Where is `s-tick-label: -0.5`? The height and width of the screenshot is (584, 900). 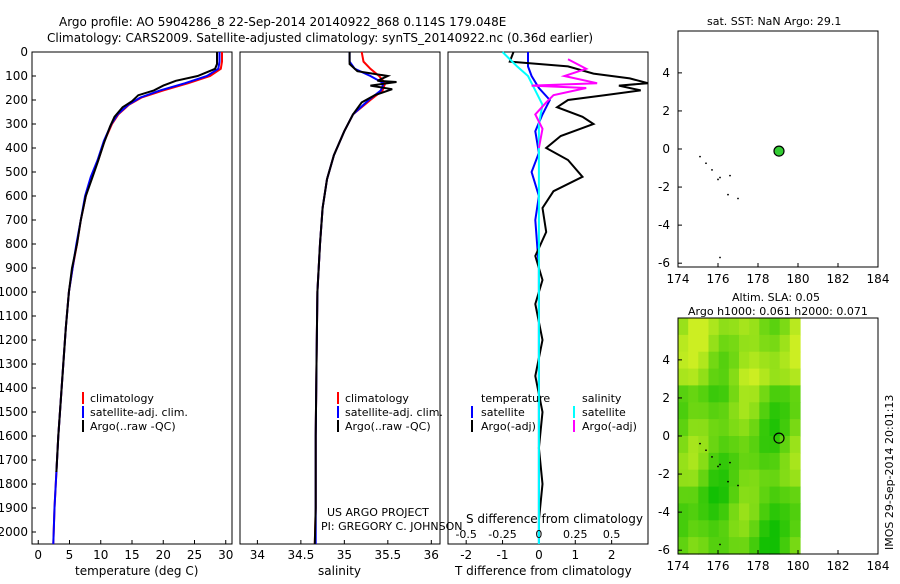 s-tick-label: -0.5 is located at coordinates (465, 534).